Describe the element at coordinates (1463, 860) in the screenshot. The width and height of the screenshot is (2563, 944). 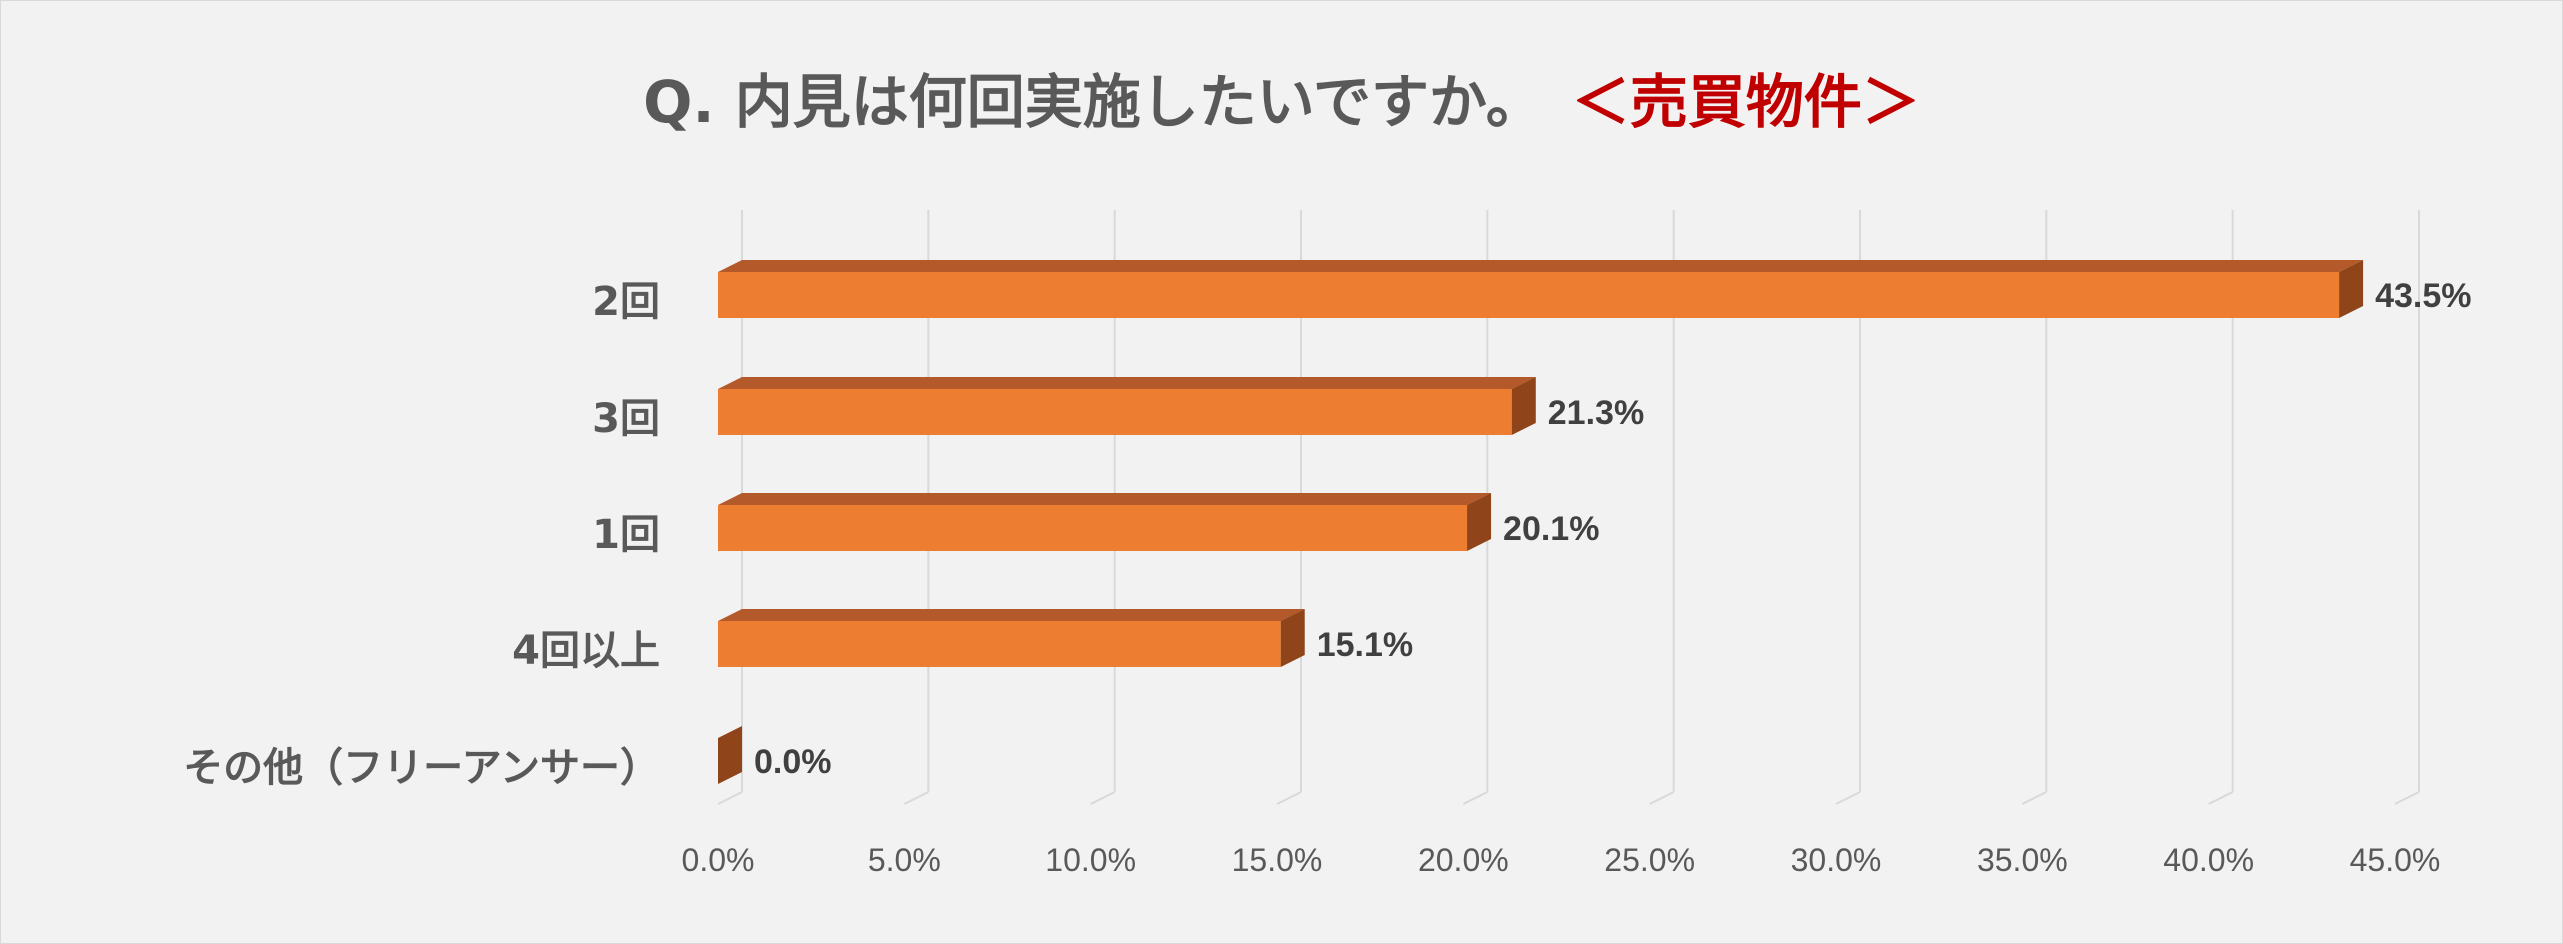
I see `x-tick-label: 20.0%` at that location.